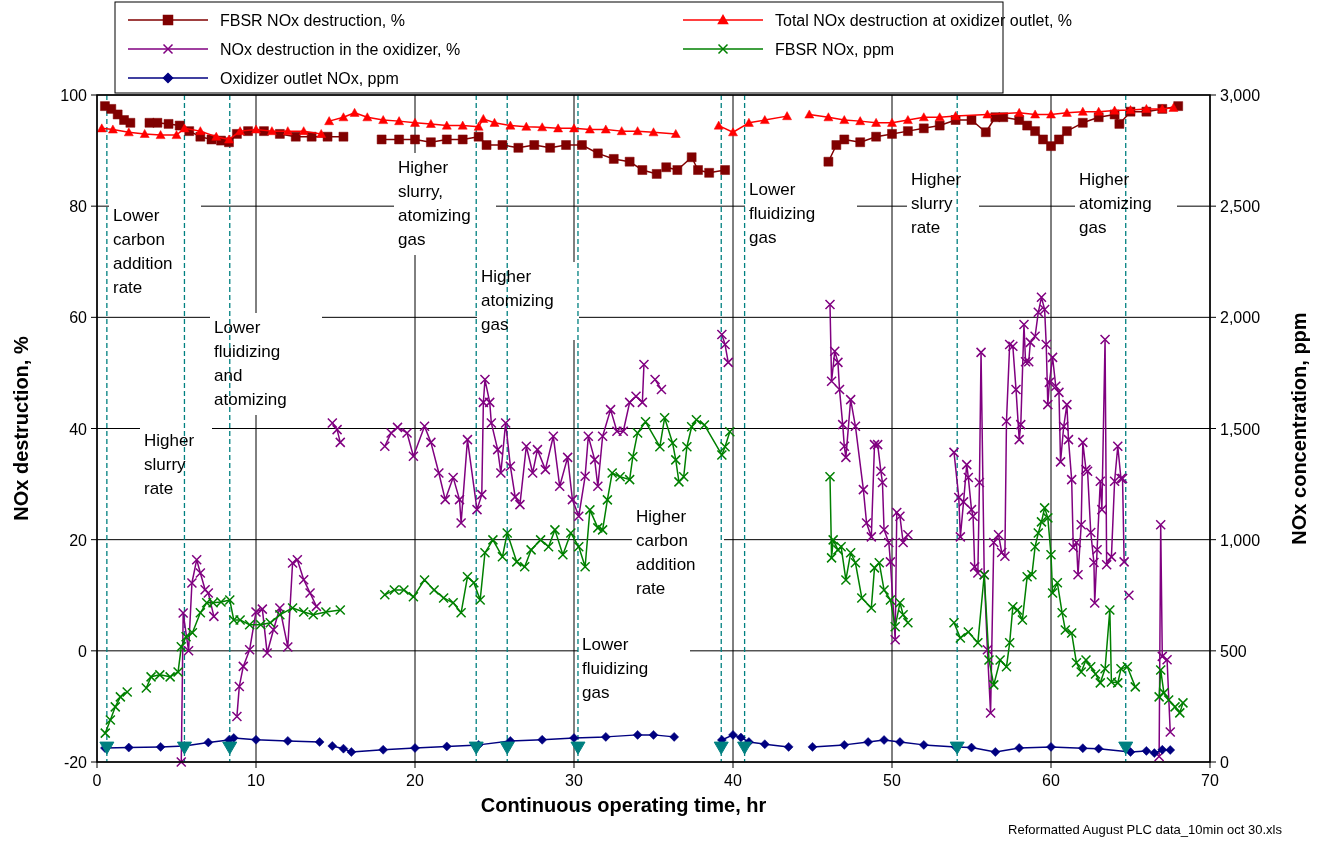 This screenshot has width=1318, height=841. What do you see at coordinates (21, 428) in the screenshot?
I see `y-axis-title: NOx destruction, %` at bounding box center [21, 428].